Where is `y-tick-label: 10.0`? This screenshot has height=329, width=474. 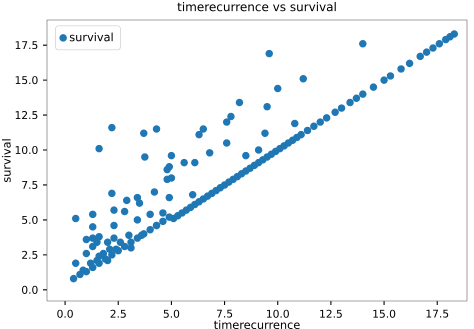 y-tick-label: 10.0 is located at coordinates (27, 150).